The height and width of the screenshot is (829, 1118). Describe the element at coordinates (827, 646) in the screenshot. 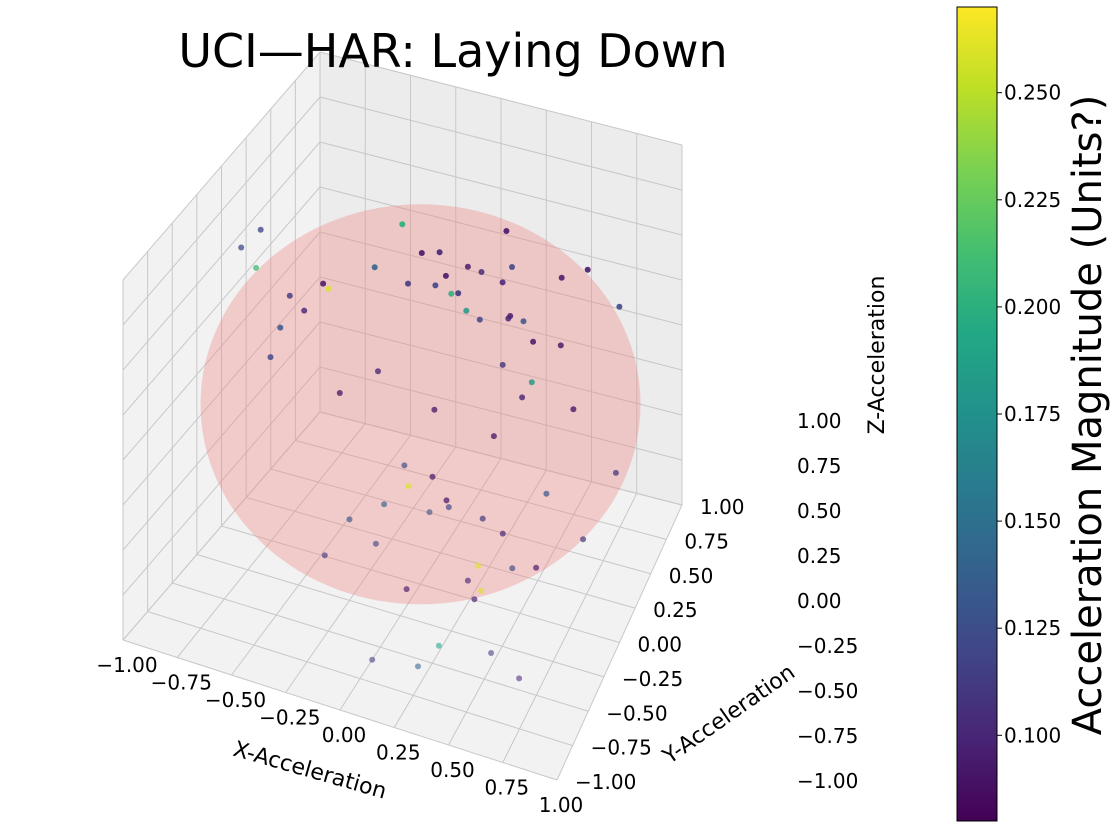

I see `z-tick-label: −0.25` at that location.